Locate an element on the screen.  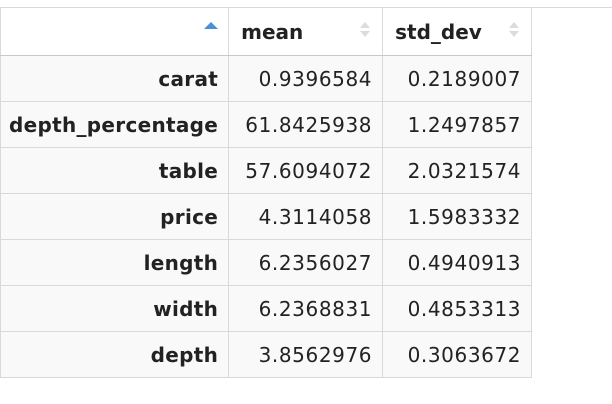
header-row: mean std_dev is located at coordinates (266, 31).